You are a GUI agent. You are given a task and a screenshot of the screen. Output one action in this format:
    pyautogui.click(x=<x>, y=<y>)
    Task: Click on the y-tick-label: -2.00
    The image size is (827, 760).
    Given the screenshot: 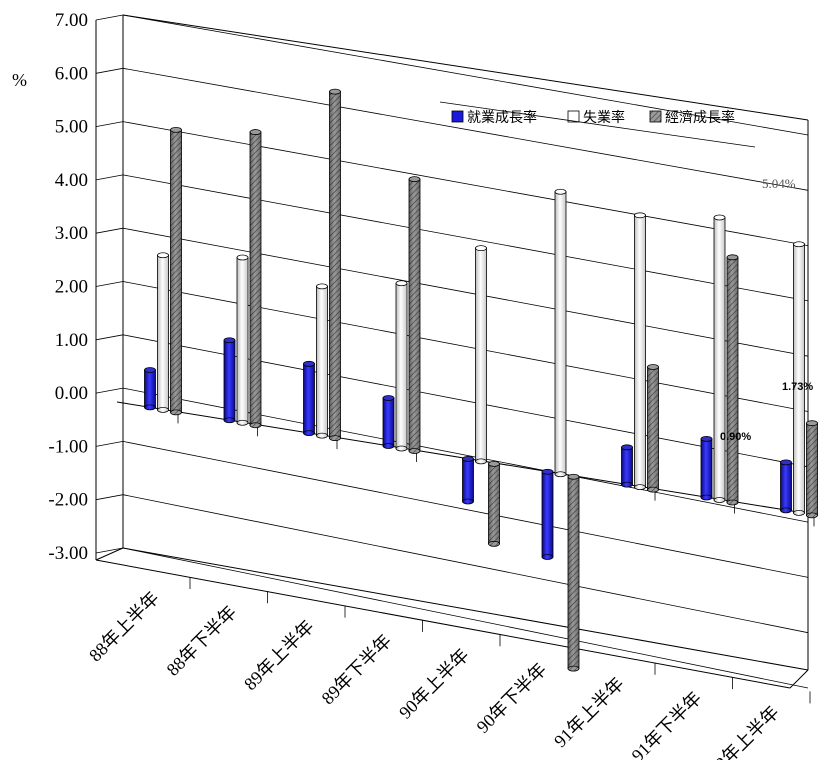 What is the action you would take?
    pyautogui.click(x=68, y=500)
    